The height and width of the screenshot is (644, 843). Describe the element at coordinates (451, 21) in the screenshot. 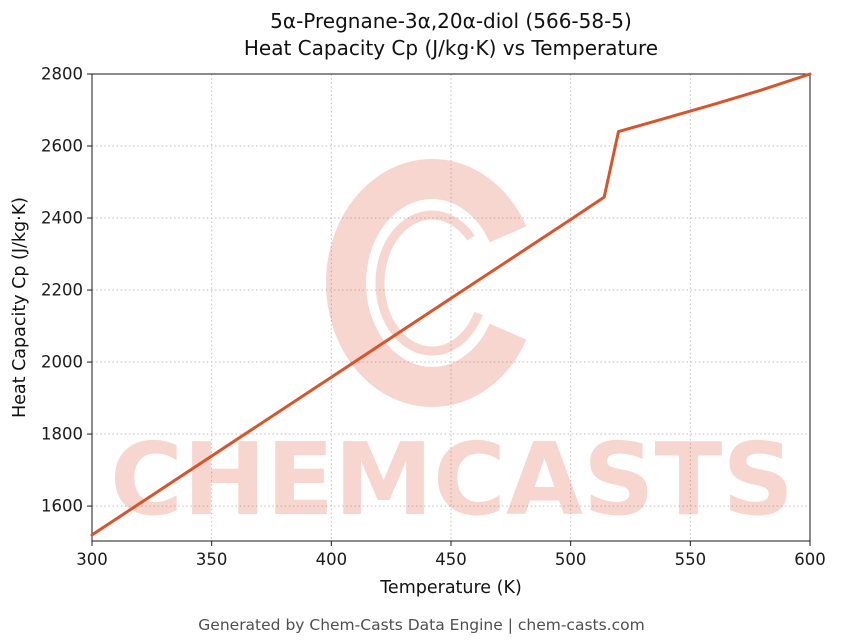

I see `chart-title-line1: 5α-Pregnane-3α,20α-diol (566-58-5)` at that location.